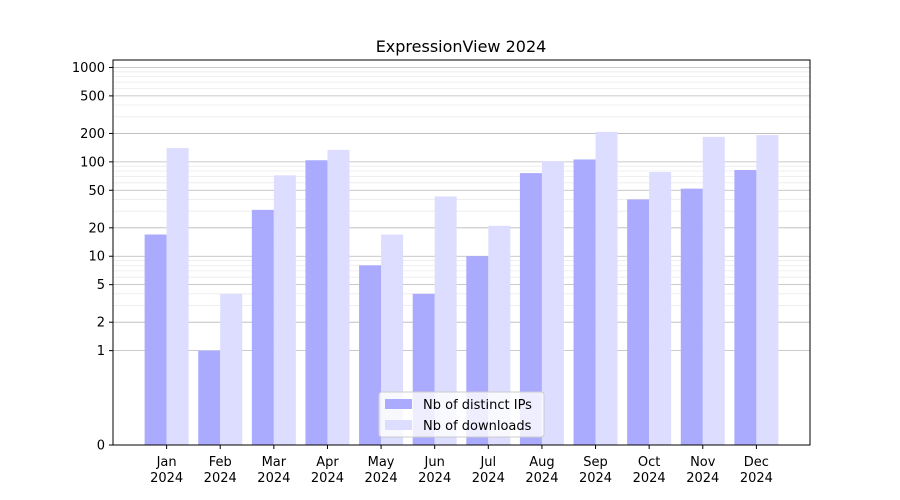 The height and width of the screenshot is (500, 900). I want to click on y-tick-label: 100, so click(92, 162).